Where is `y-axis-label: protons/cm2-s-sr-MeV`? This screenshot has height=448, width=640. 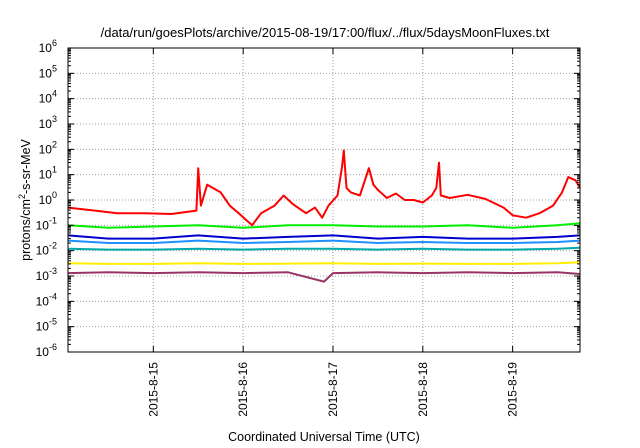
y-axis-label: protons/cm2-s-sr-MeV is located at coordinates (25, 199).